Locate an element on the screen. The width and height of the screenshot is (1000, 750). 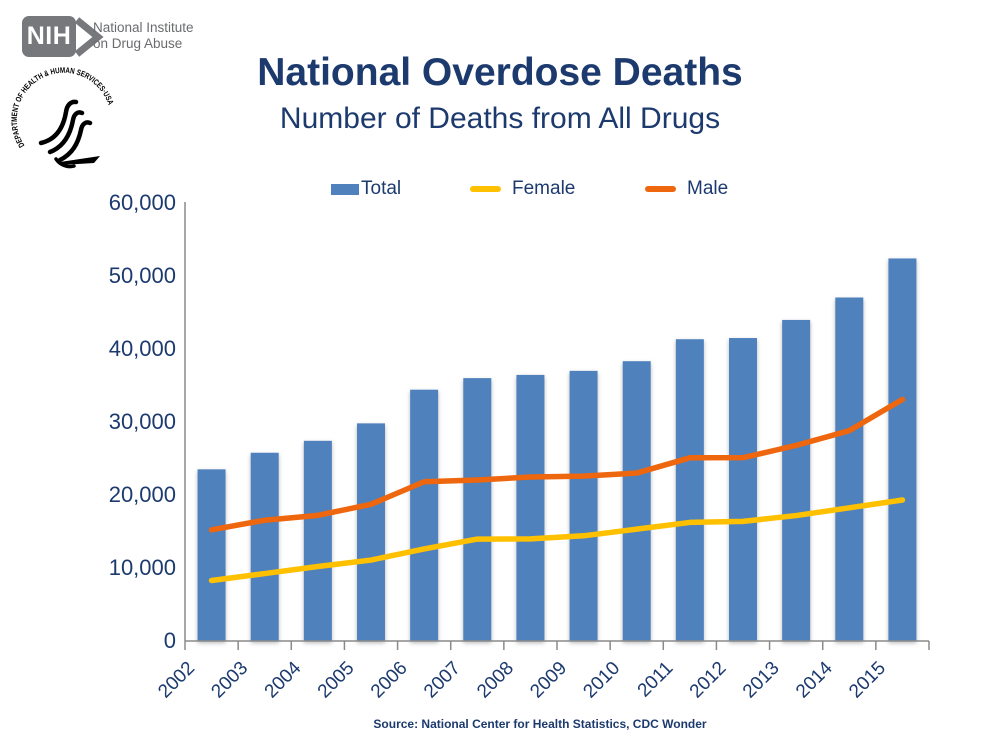
legend-item-female: Female is located at coordinates (522, 189).